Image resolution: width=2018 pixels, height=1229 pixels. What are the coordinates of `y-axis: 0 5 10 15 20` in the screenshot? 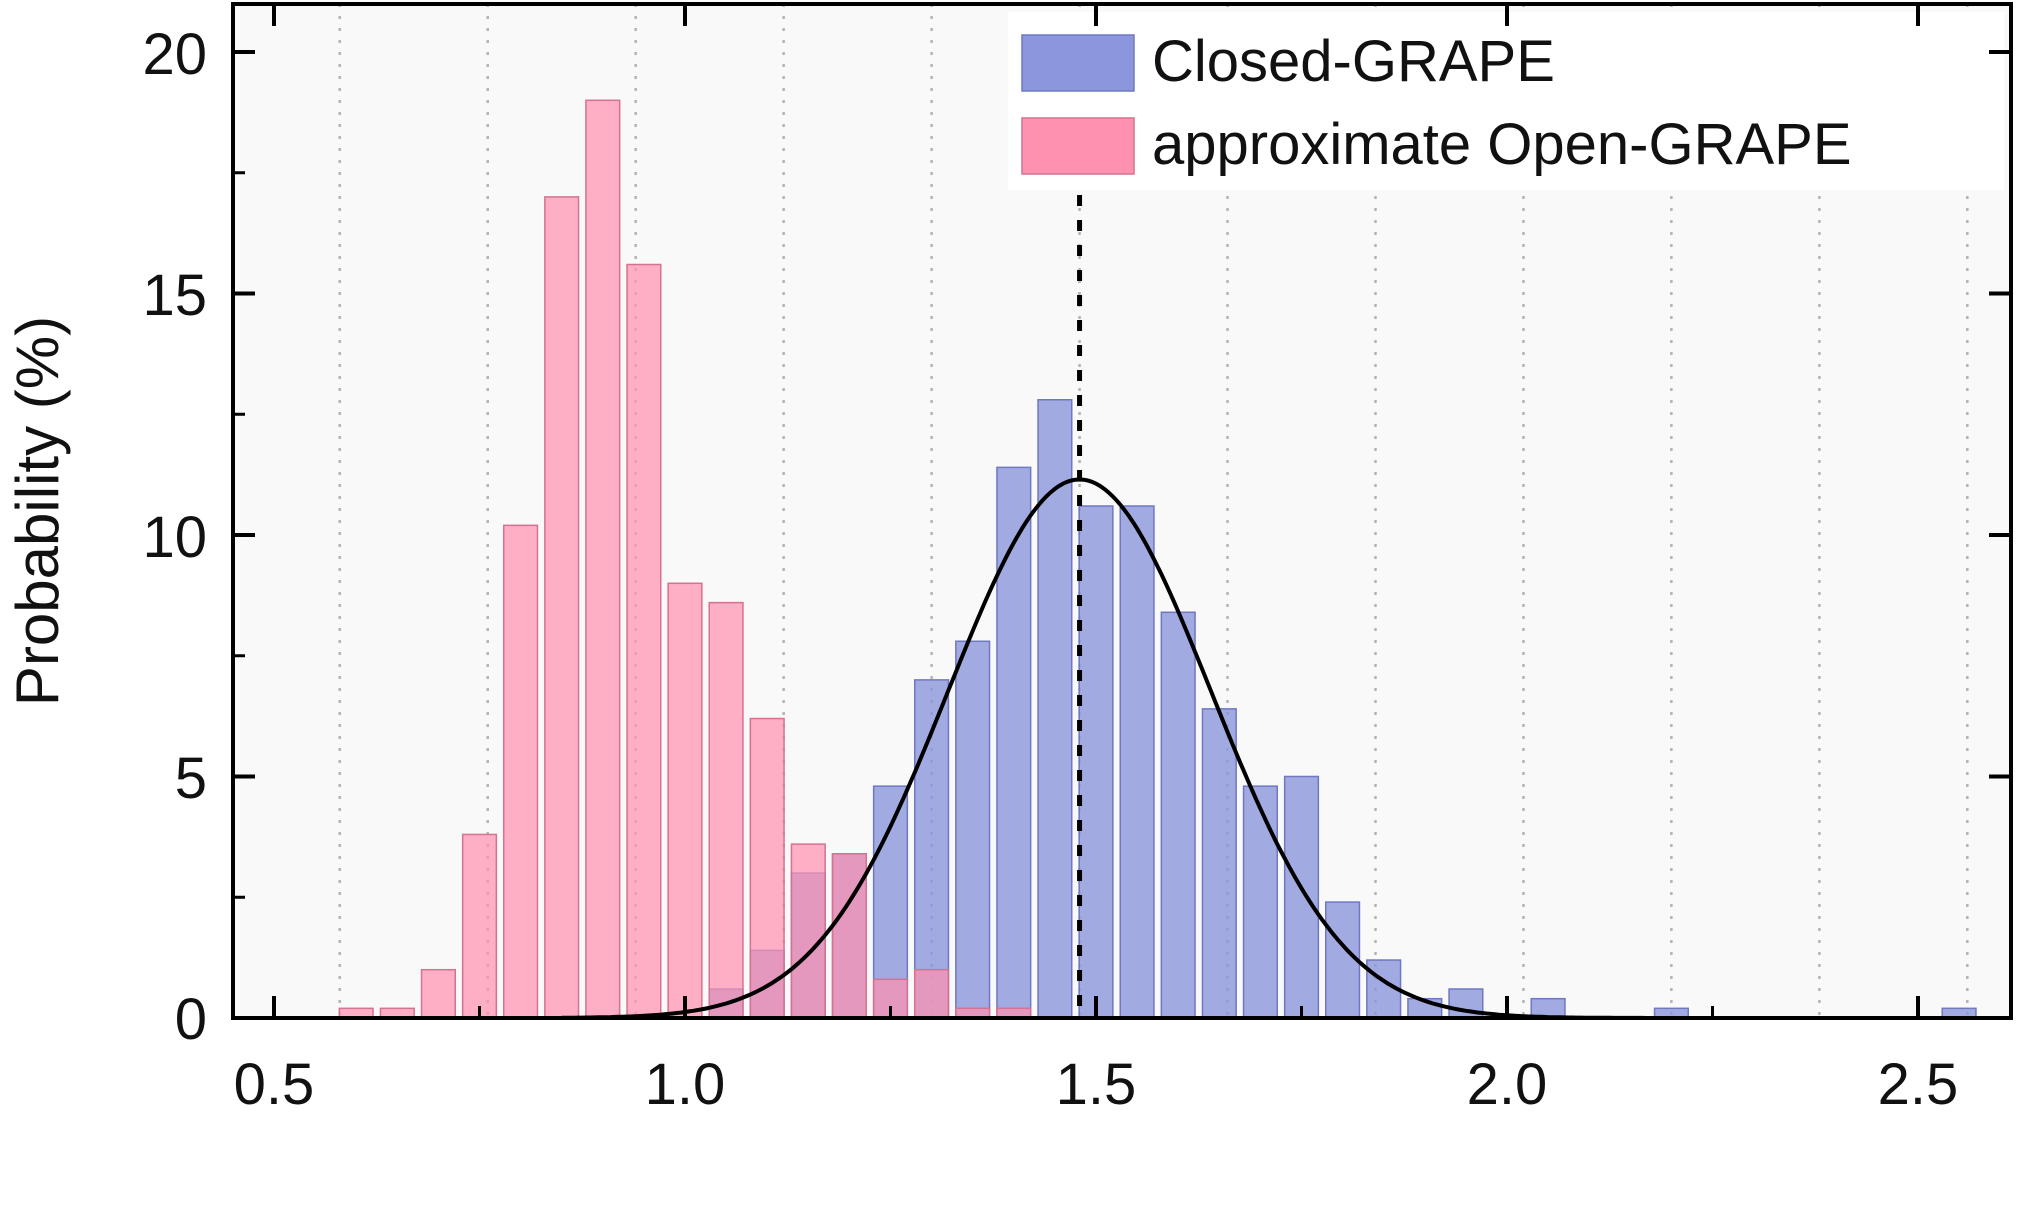 It's located at (174, 537).